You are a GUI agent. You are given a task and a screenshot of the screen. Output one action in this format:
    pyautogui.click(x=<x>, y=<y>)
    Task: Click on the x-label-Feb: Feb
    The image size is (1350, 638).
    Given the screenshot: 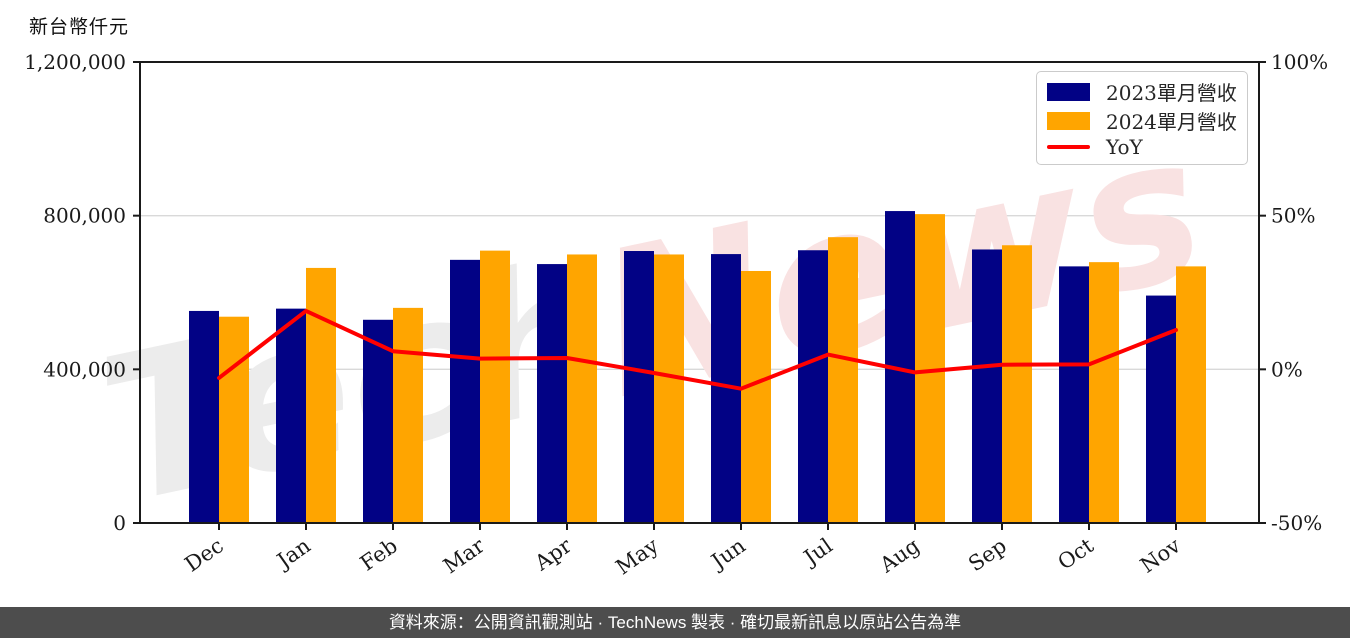 What is the action you would take?
    pyautogui.click(x=379, y=554)
    